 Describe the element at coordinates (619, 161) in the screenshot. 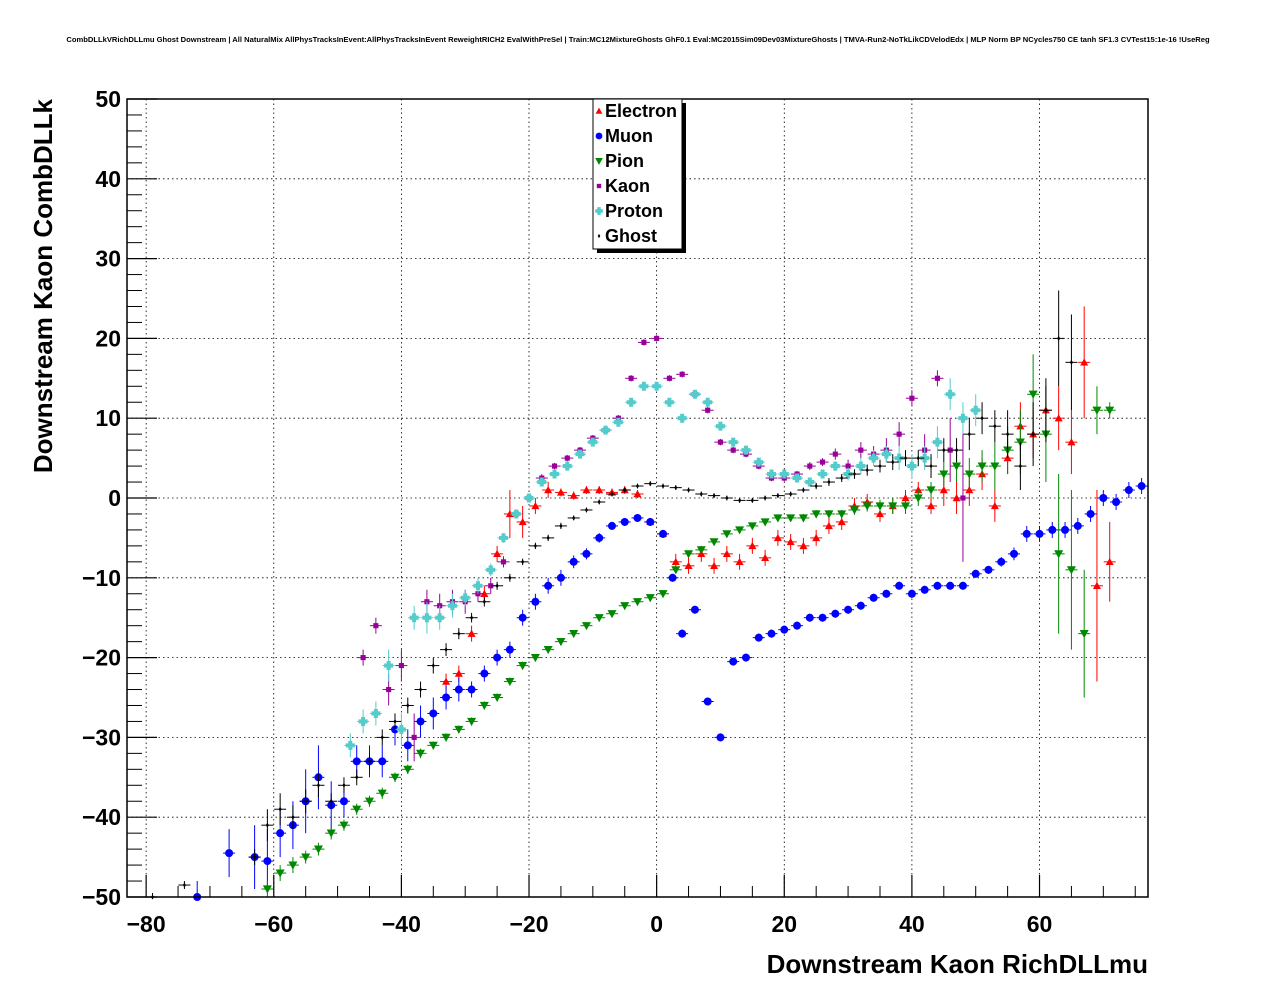

I see `legend-entry-pion: Pion` at that location.